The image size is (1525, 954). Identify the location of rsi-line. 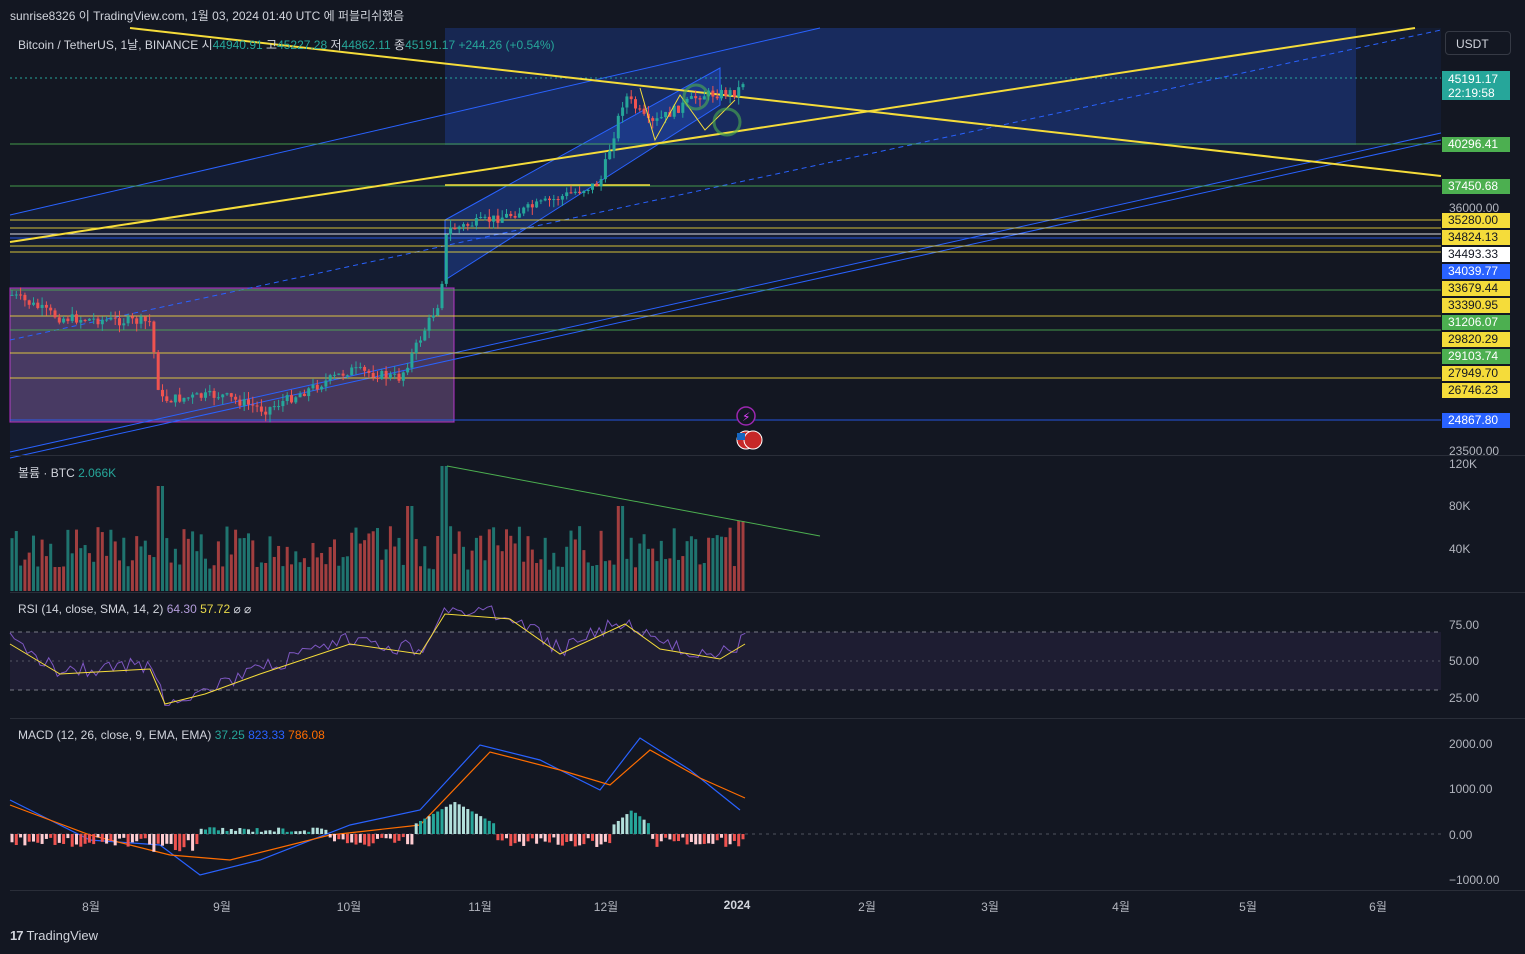
(377, 655).